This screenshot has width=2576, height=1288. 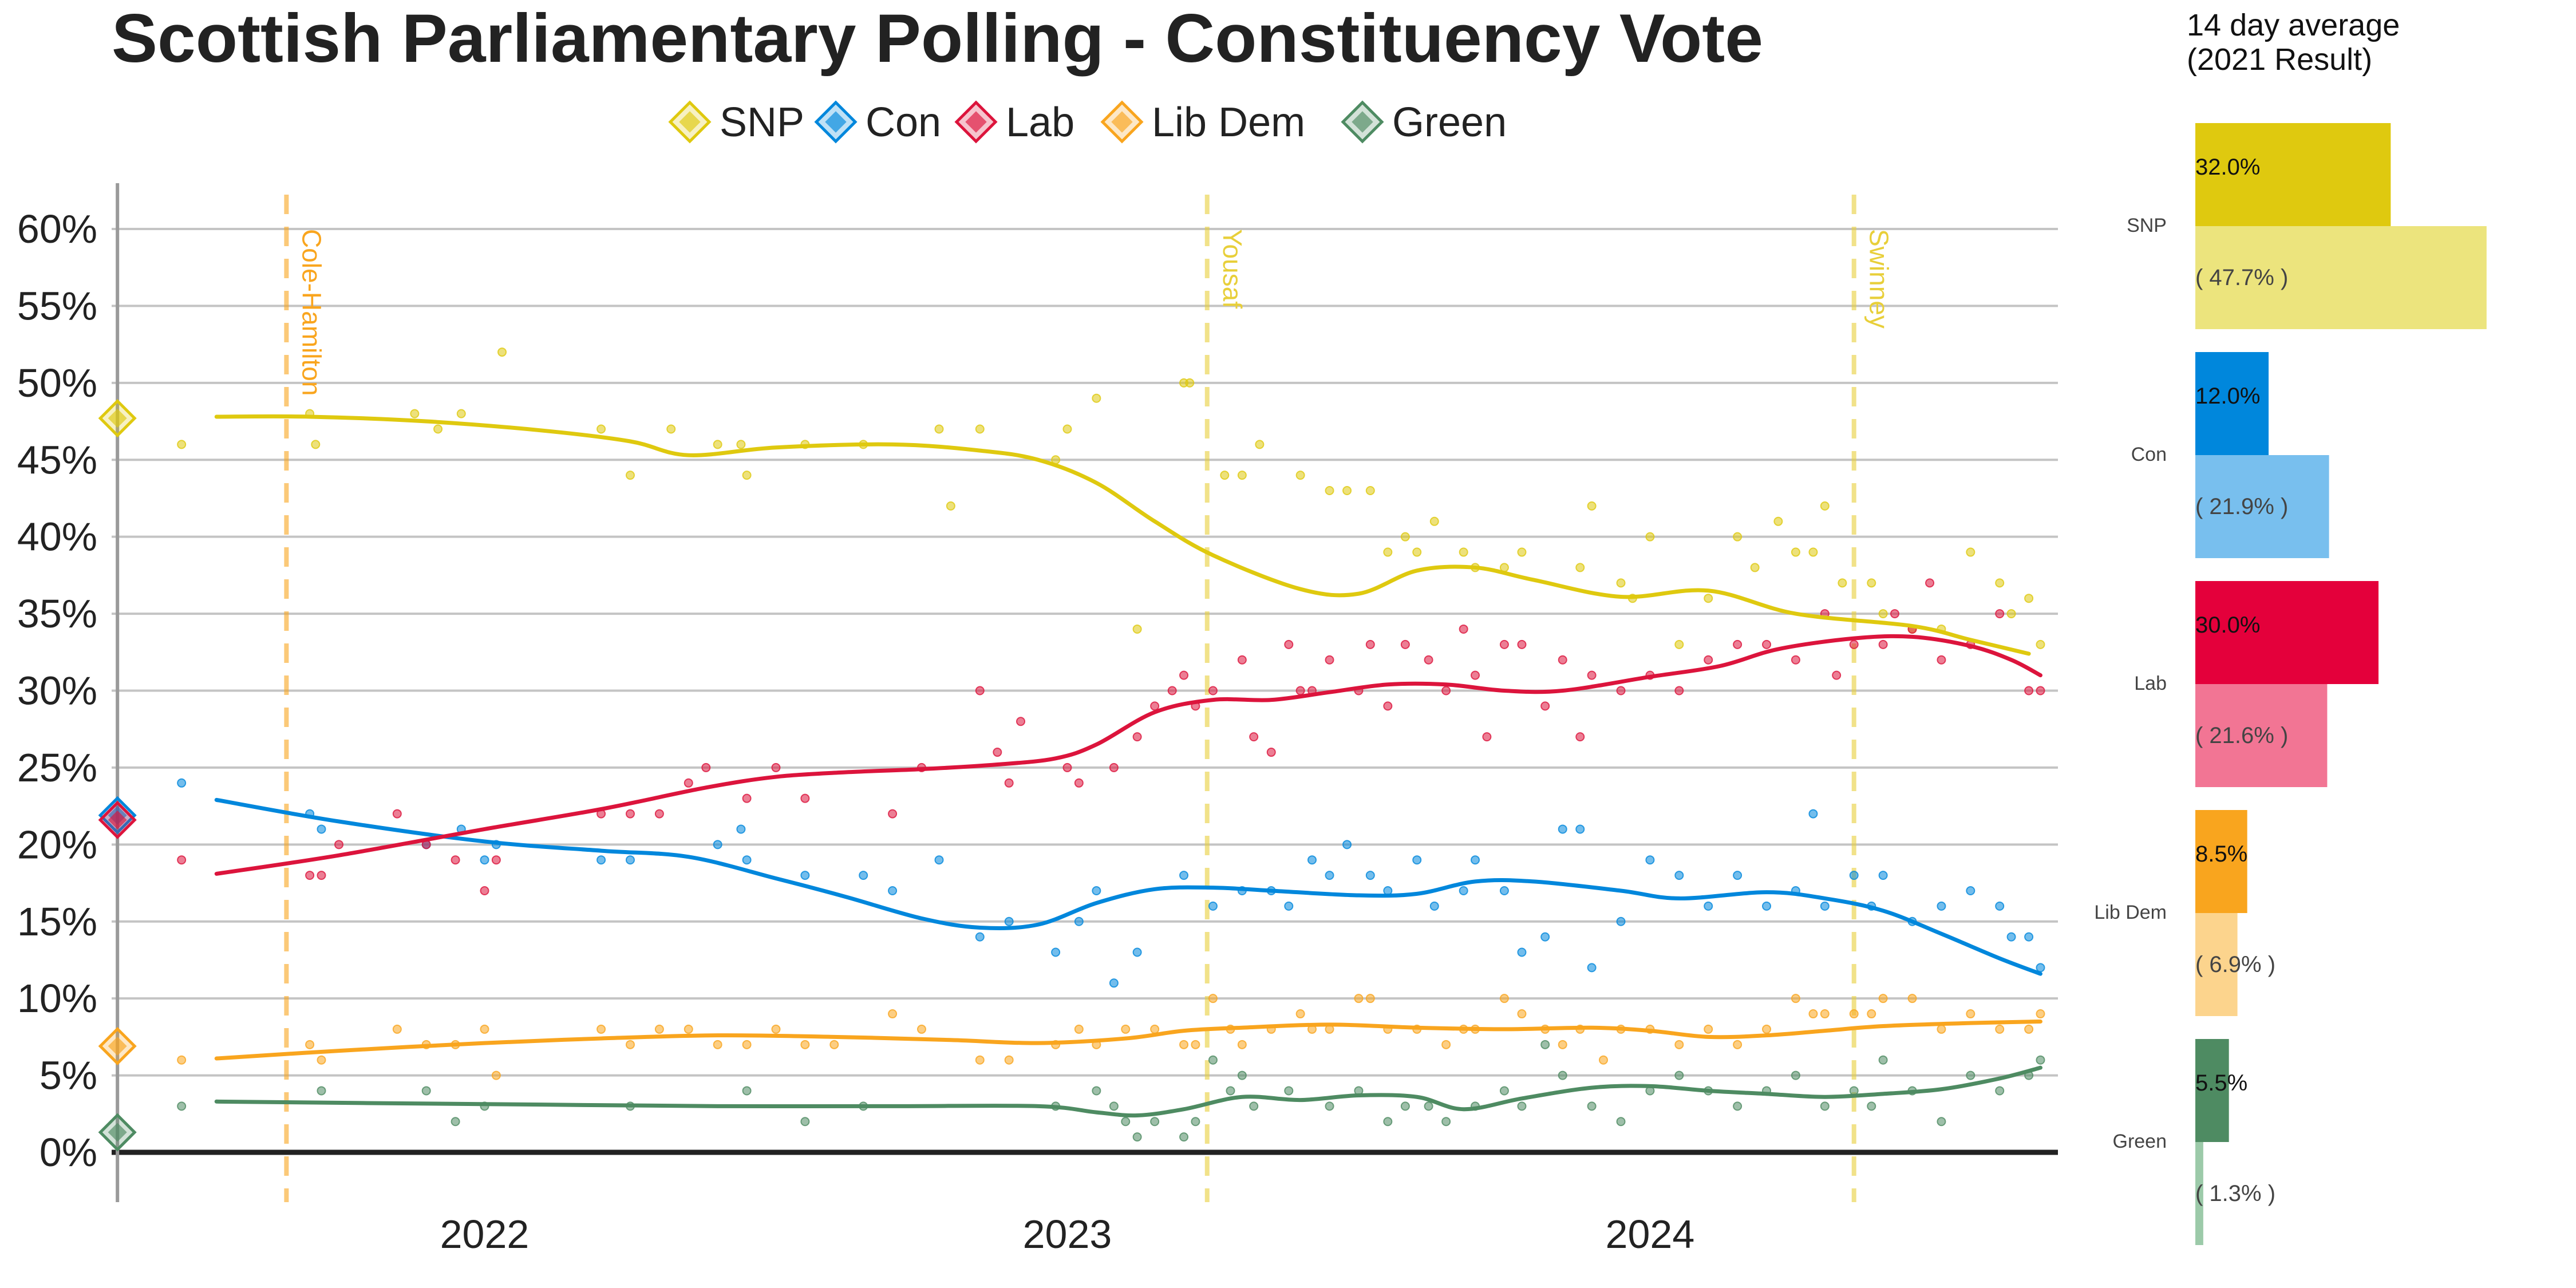 What do you see at coordinates (1128, 1091) in the screenshot?
I see `trend-line-green` at bounding box center [1128, 1091].